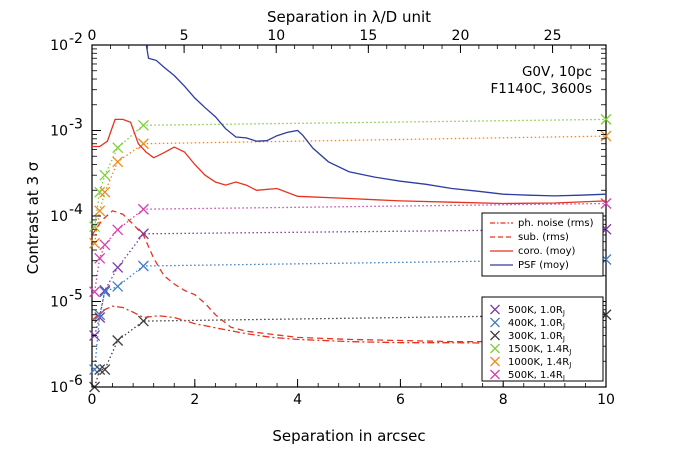 The width and height of the screenshot is (680, 453). I want to click on planet-legend-label-6: 500K, 1.4RJ, so click(536, 376).